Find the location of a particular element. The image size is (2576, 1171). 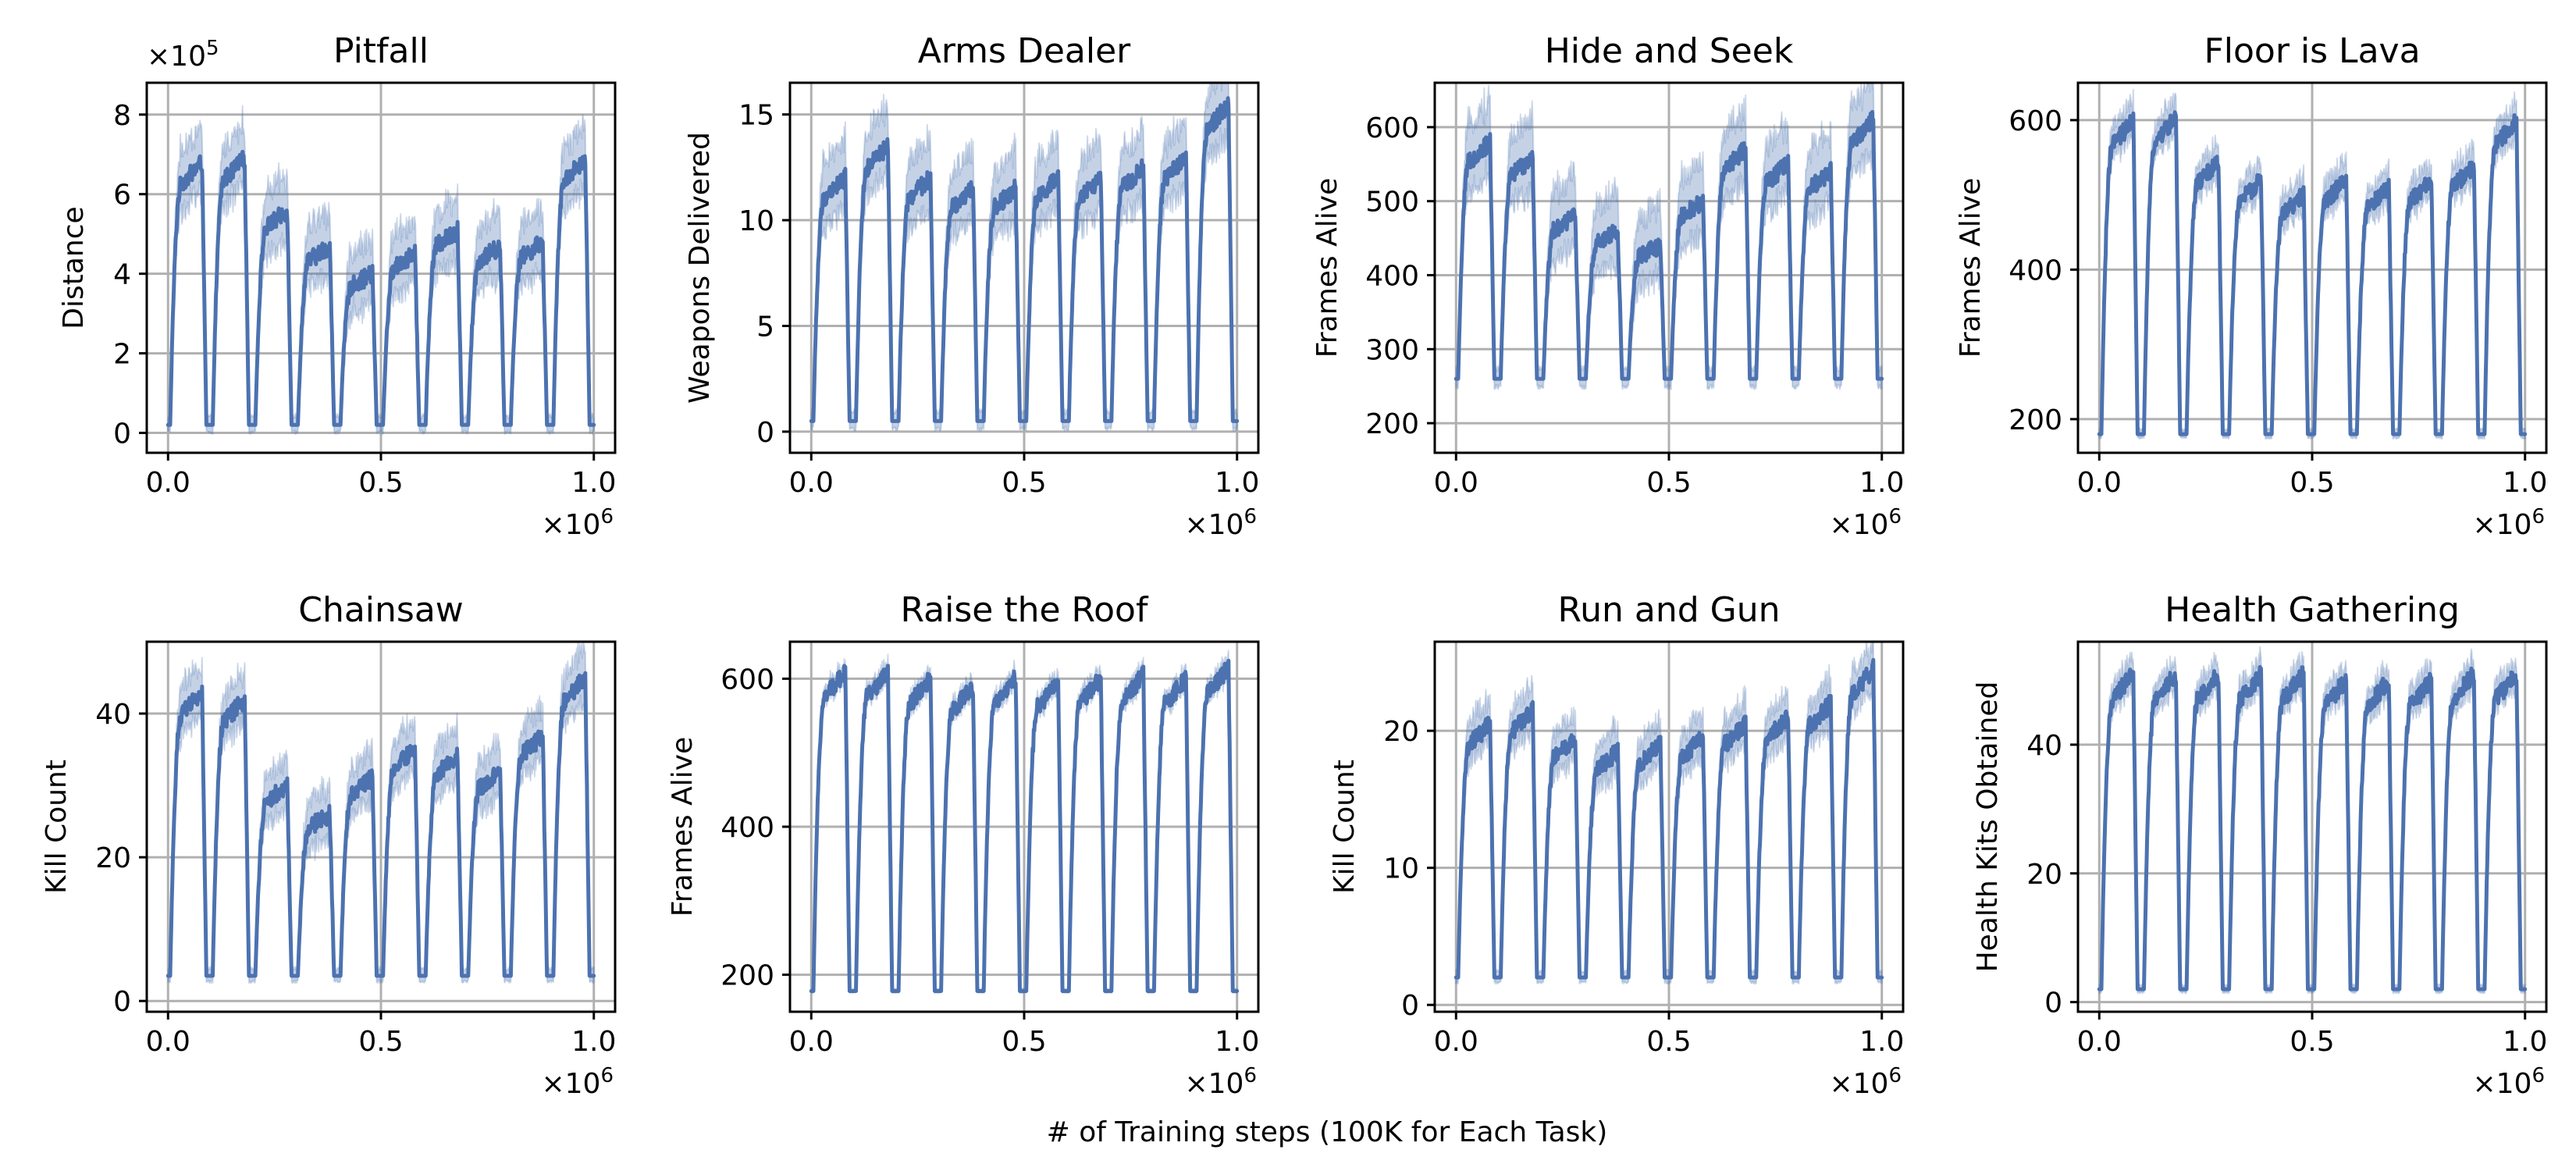

y-tick-label: 2 is located at coordinates (122, 355).